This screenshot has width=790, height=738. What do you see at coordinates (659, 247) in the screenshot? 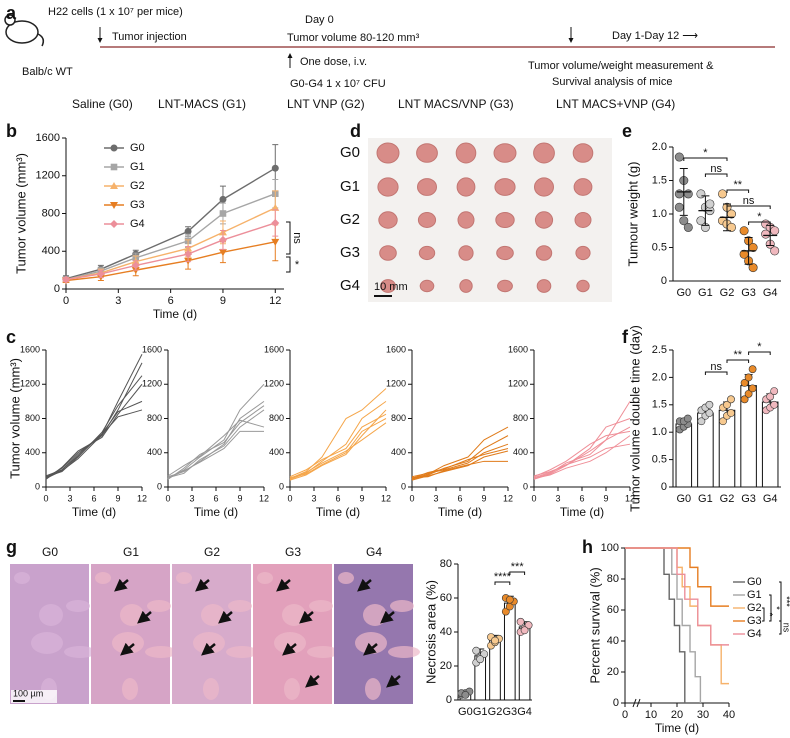
I see `y-tick-label: 0.5` at bounding box center [659, 247].